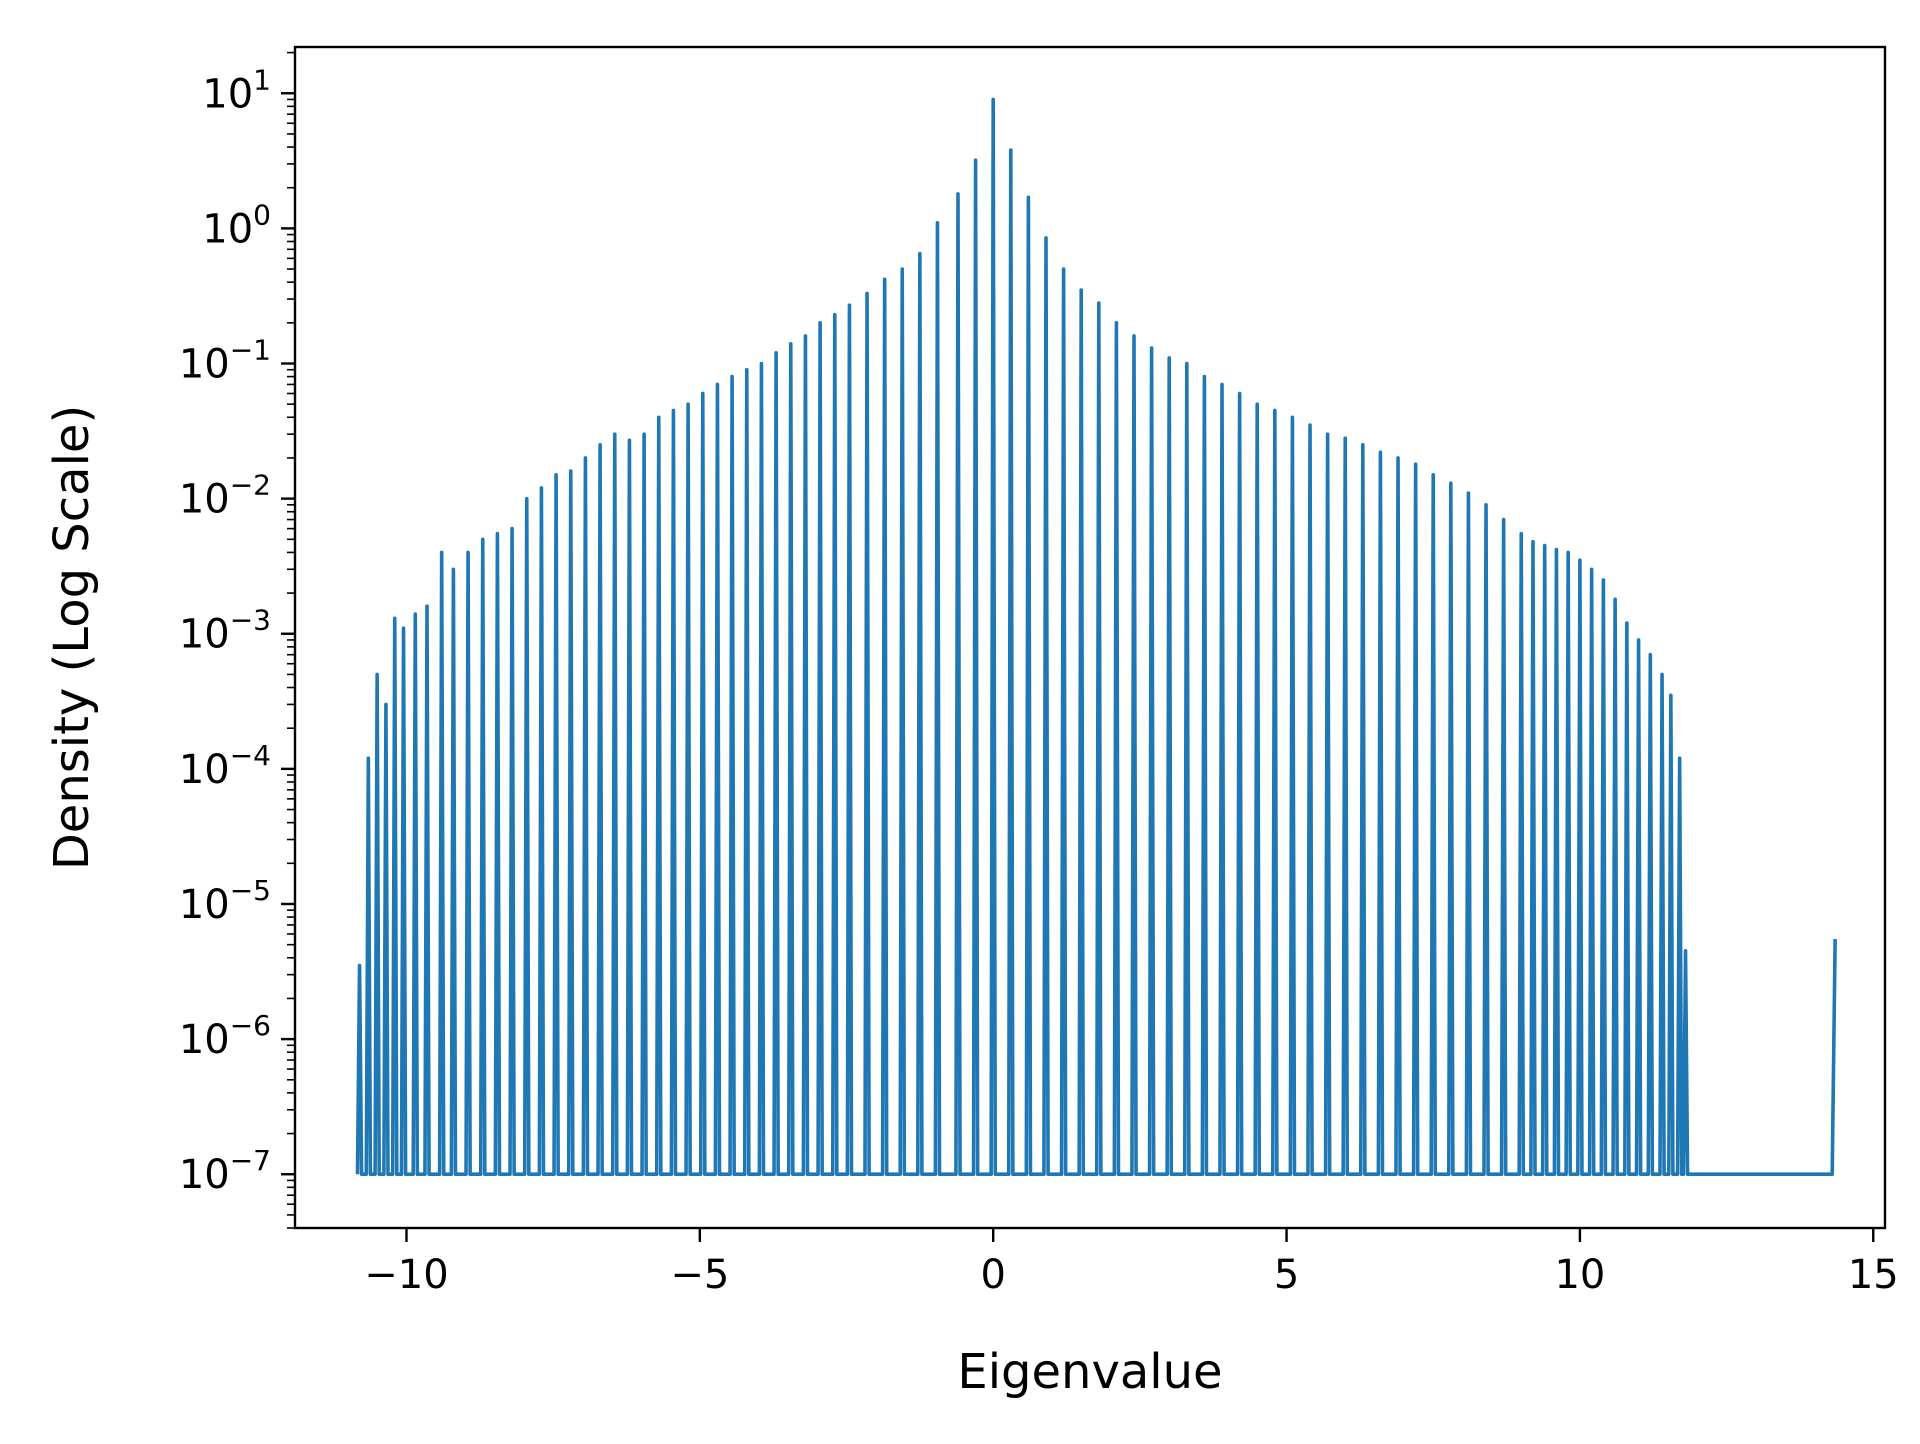 The width and height of the screenshot is (1920, 1444). What do you see at coordinates (1089, 1372) in the screenshot?
I see `x-axis-label: Eigenvalue` at bounding box center [1089, 1372].